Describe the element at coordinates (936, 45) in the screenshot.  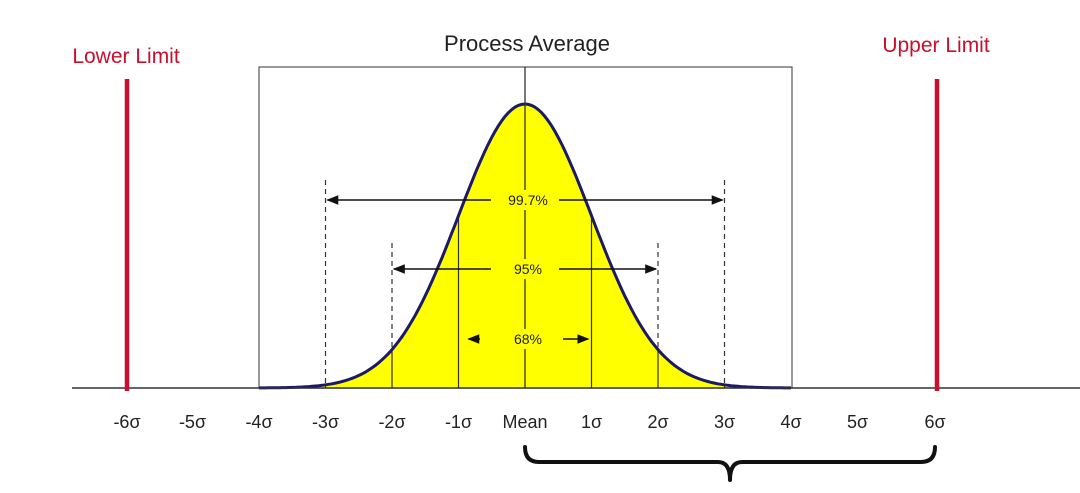
I see `upper-limit-label: Upper Limit` at that location.